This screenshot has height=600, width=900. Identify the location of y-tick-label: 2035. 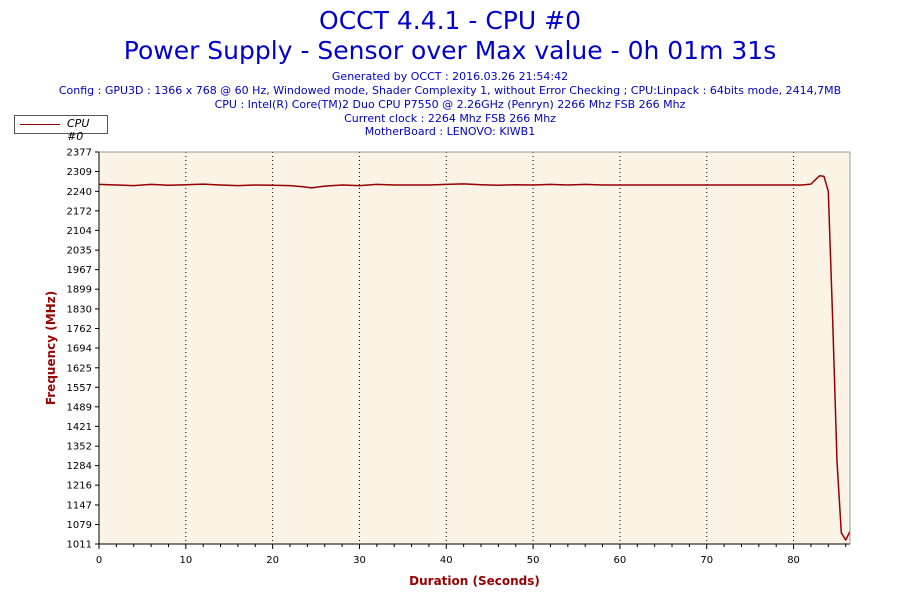
(79, 251).